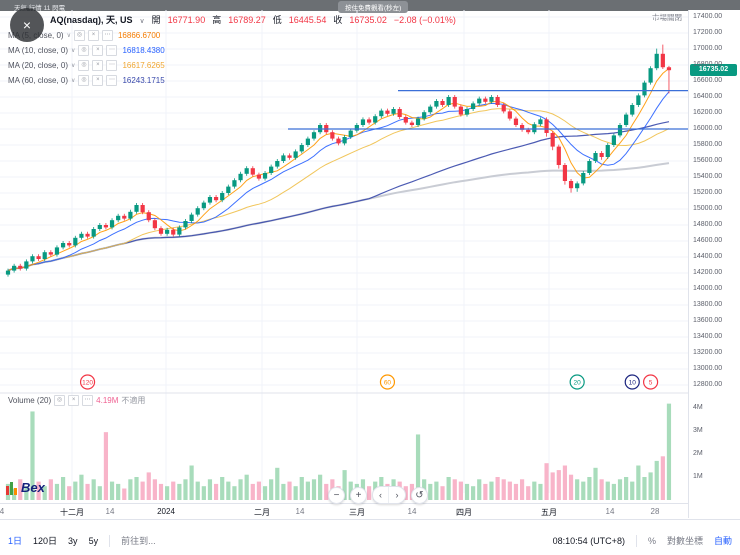 The width and height of the screenshot is (740, 555). I want to click on svg-text: 5, so click(651, 383).